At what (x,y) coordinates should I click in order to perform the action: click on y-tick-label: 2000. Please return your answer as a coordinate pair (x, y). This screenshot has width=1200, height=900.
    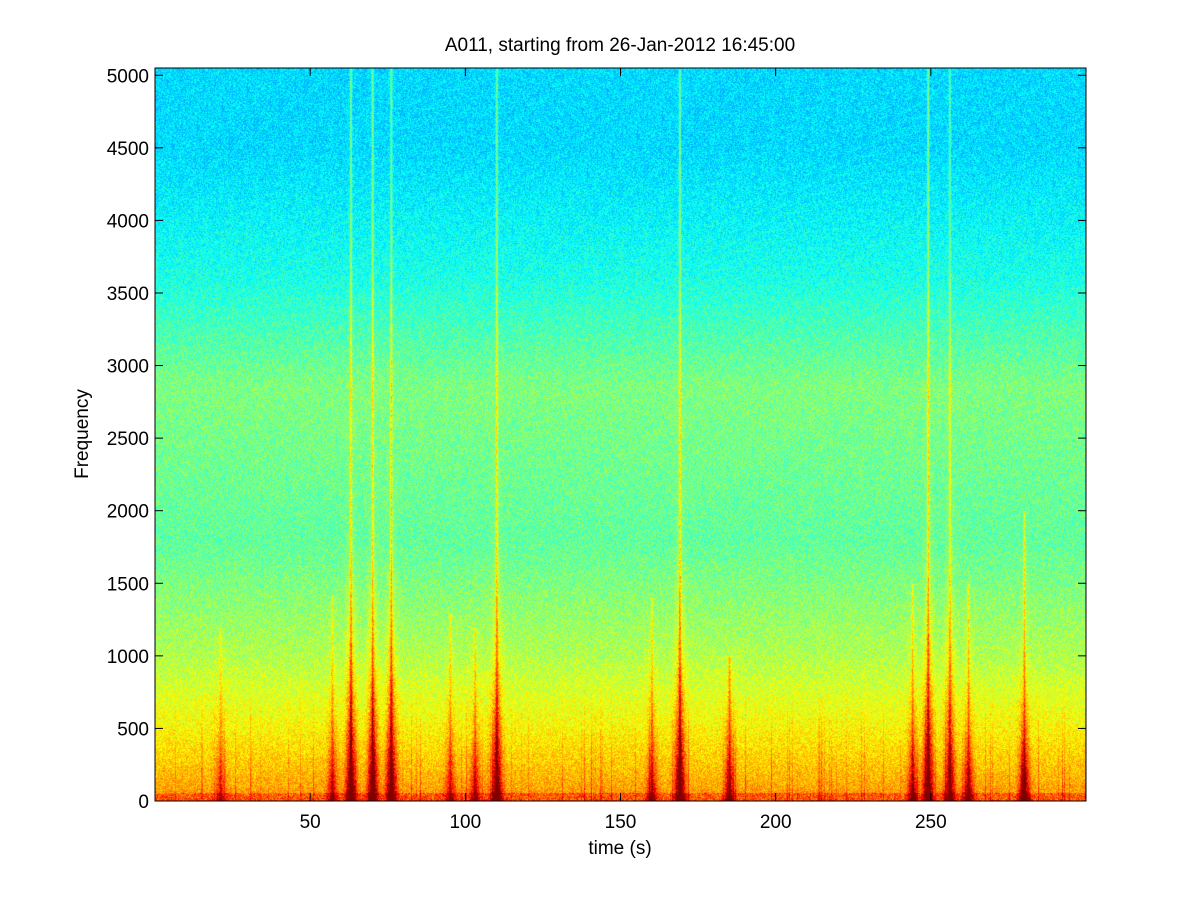
    Looking at the image, I should click on (128, 512).